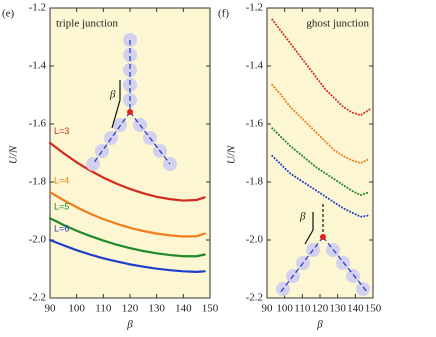  I want to click on panel-label: (f), so click(223, 14).